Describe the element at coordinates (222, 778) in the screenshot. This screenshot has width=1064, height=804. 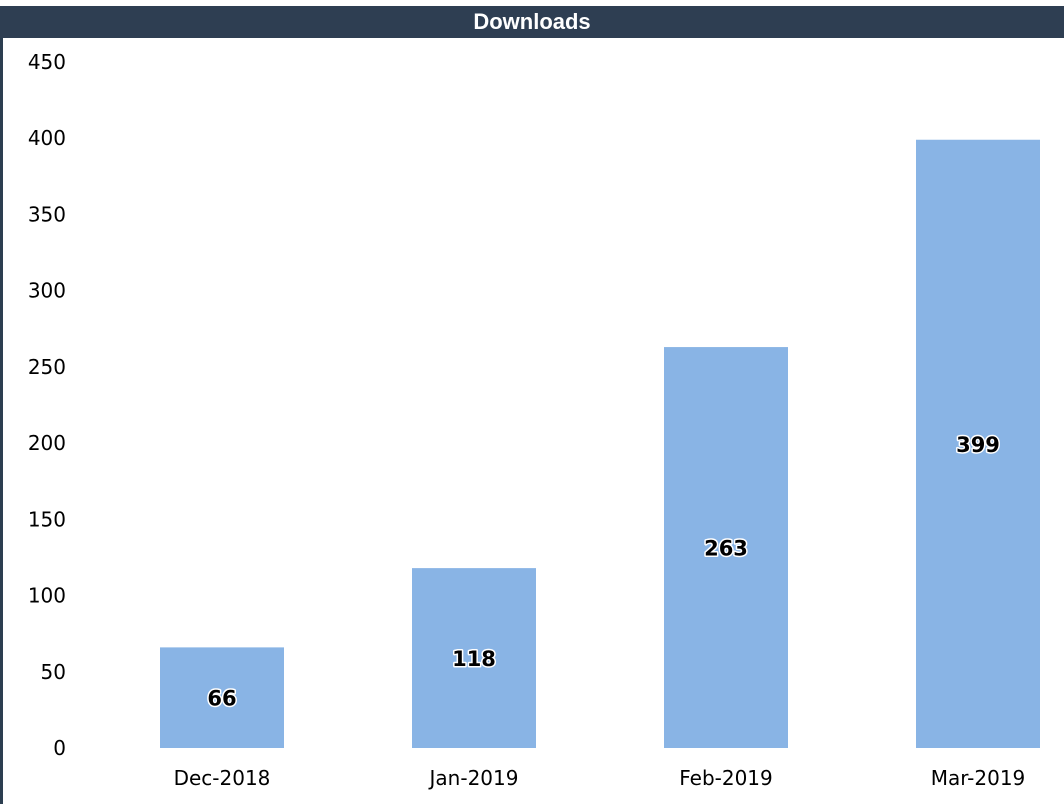
I see `x-tick-label: Dec-2018` at that location.